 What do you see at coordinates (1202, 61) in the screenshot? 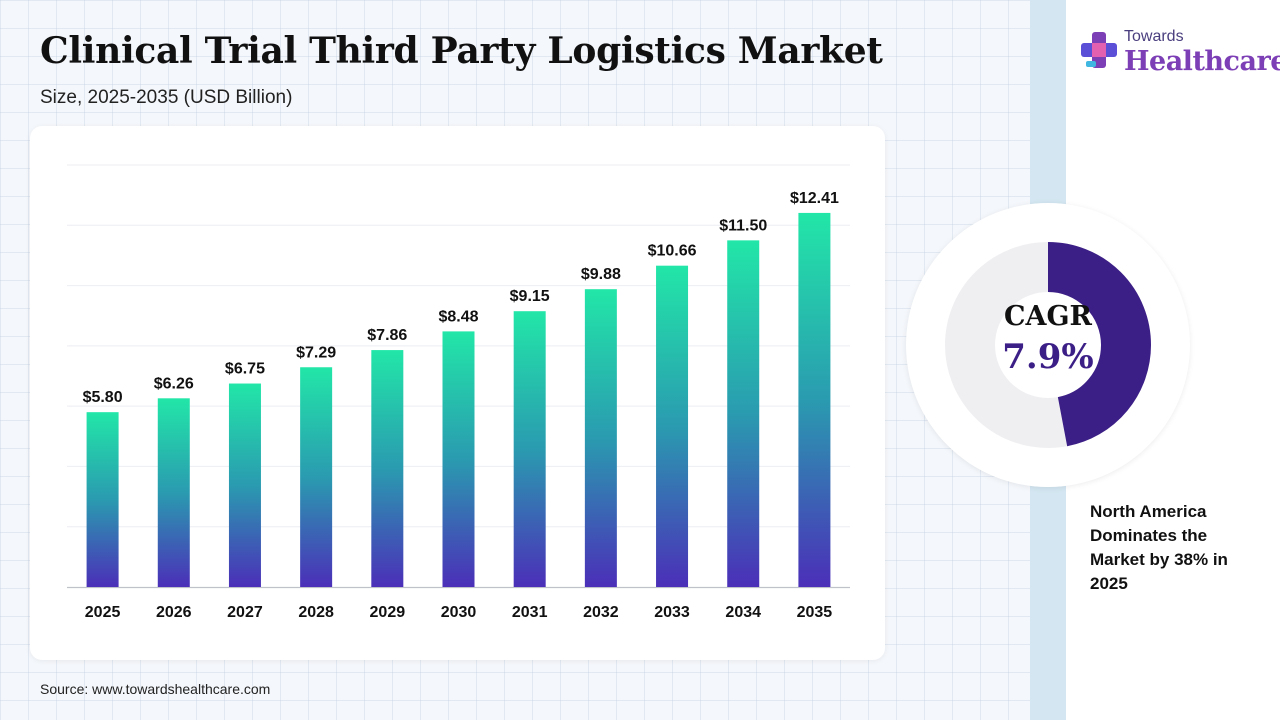
I see `logo-healthcare-text: Healthcare` at bounding box center [1202, 61].